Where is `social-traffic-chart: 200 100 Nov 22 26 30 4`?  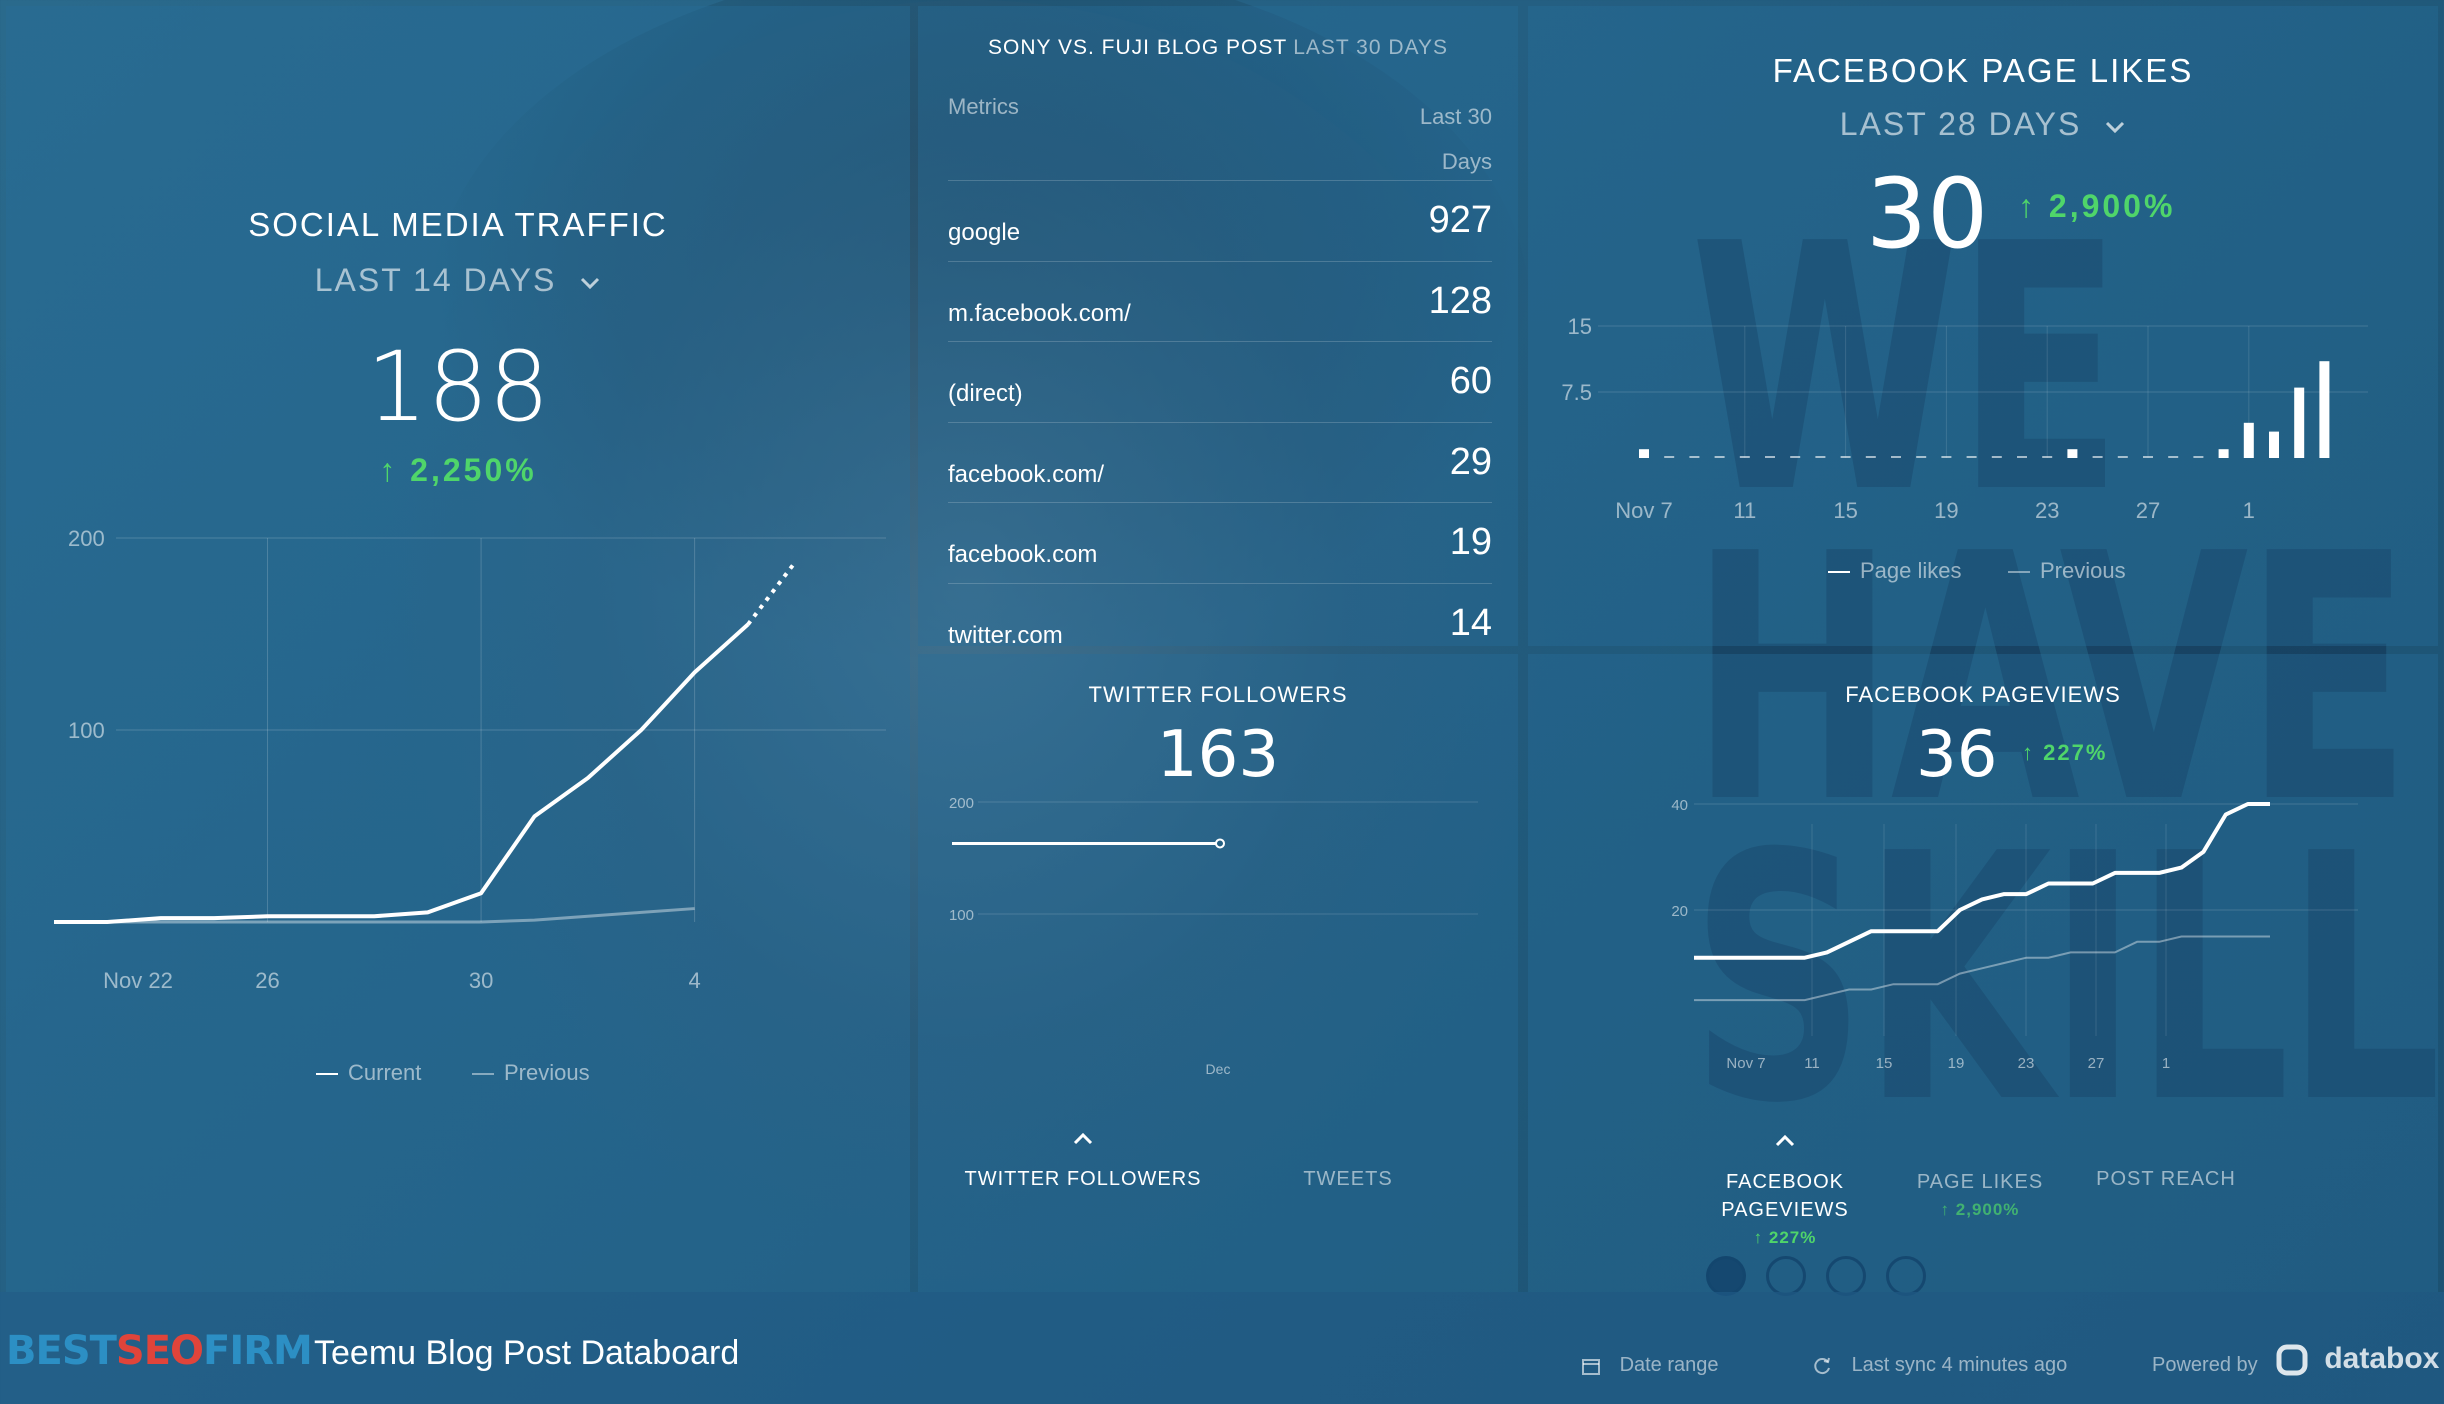
social-traffic-chart: 200 100 Nov 22 26 30 4 is located at coordinates (470, 759).